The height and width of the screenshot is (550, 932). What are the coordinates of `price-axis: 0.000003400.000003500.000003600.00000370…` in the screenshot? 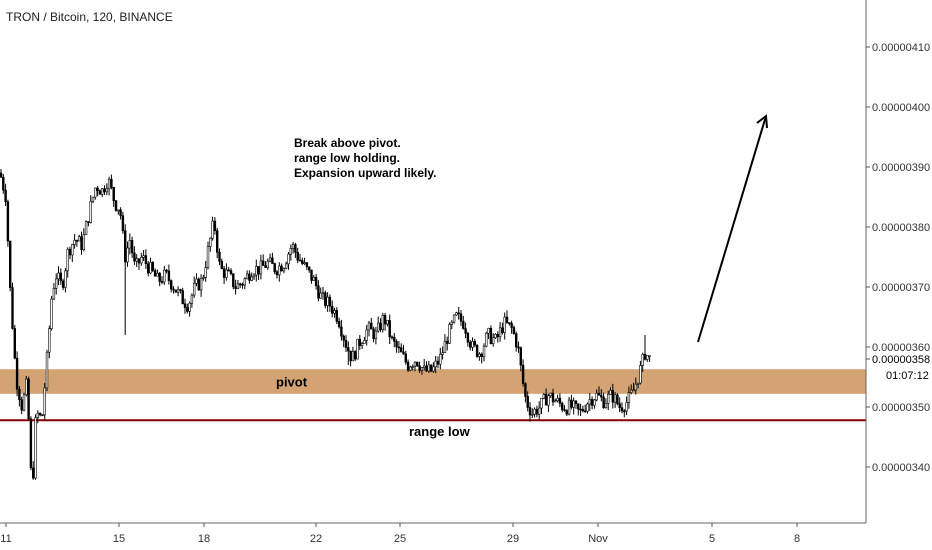 It's located at (898, 261).